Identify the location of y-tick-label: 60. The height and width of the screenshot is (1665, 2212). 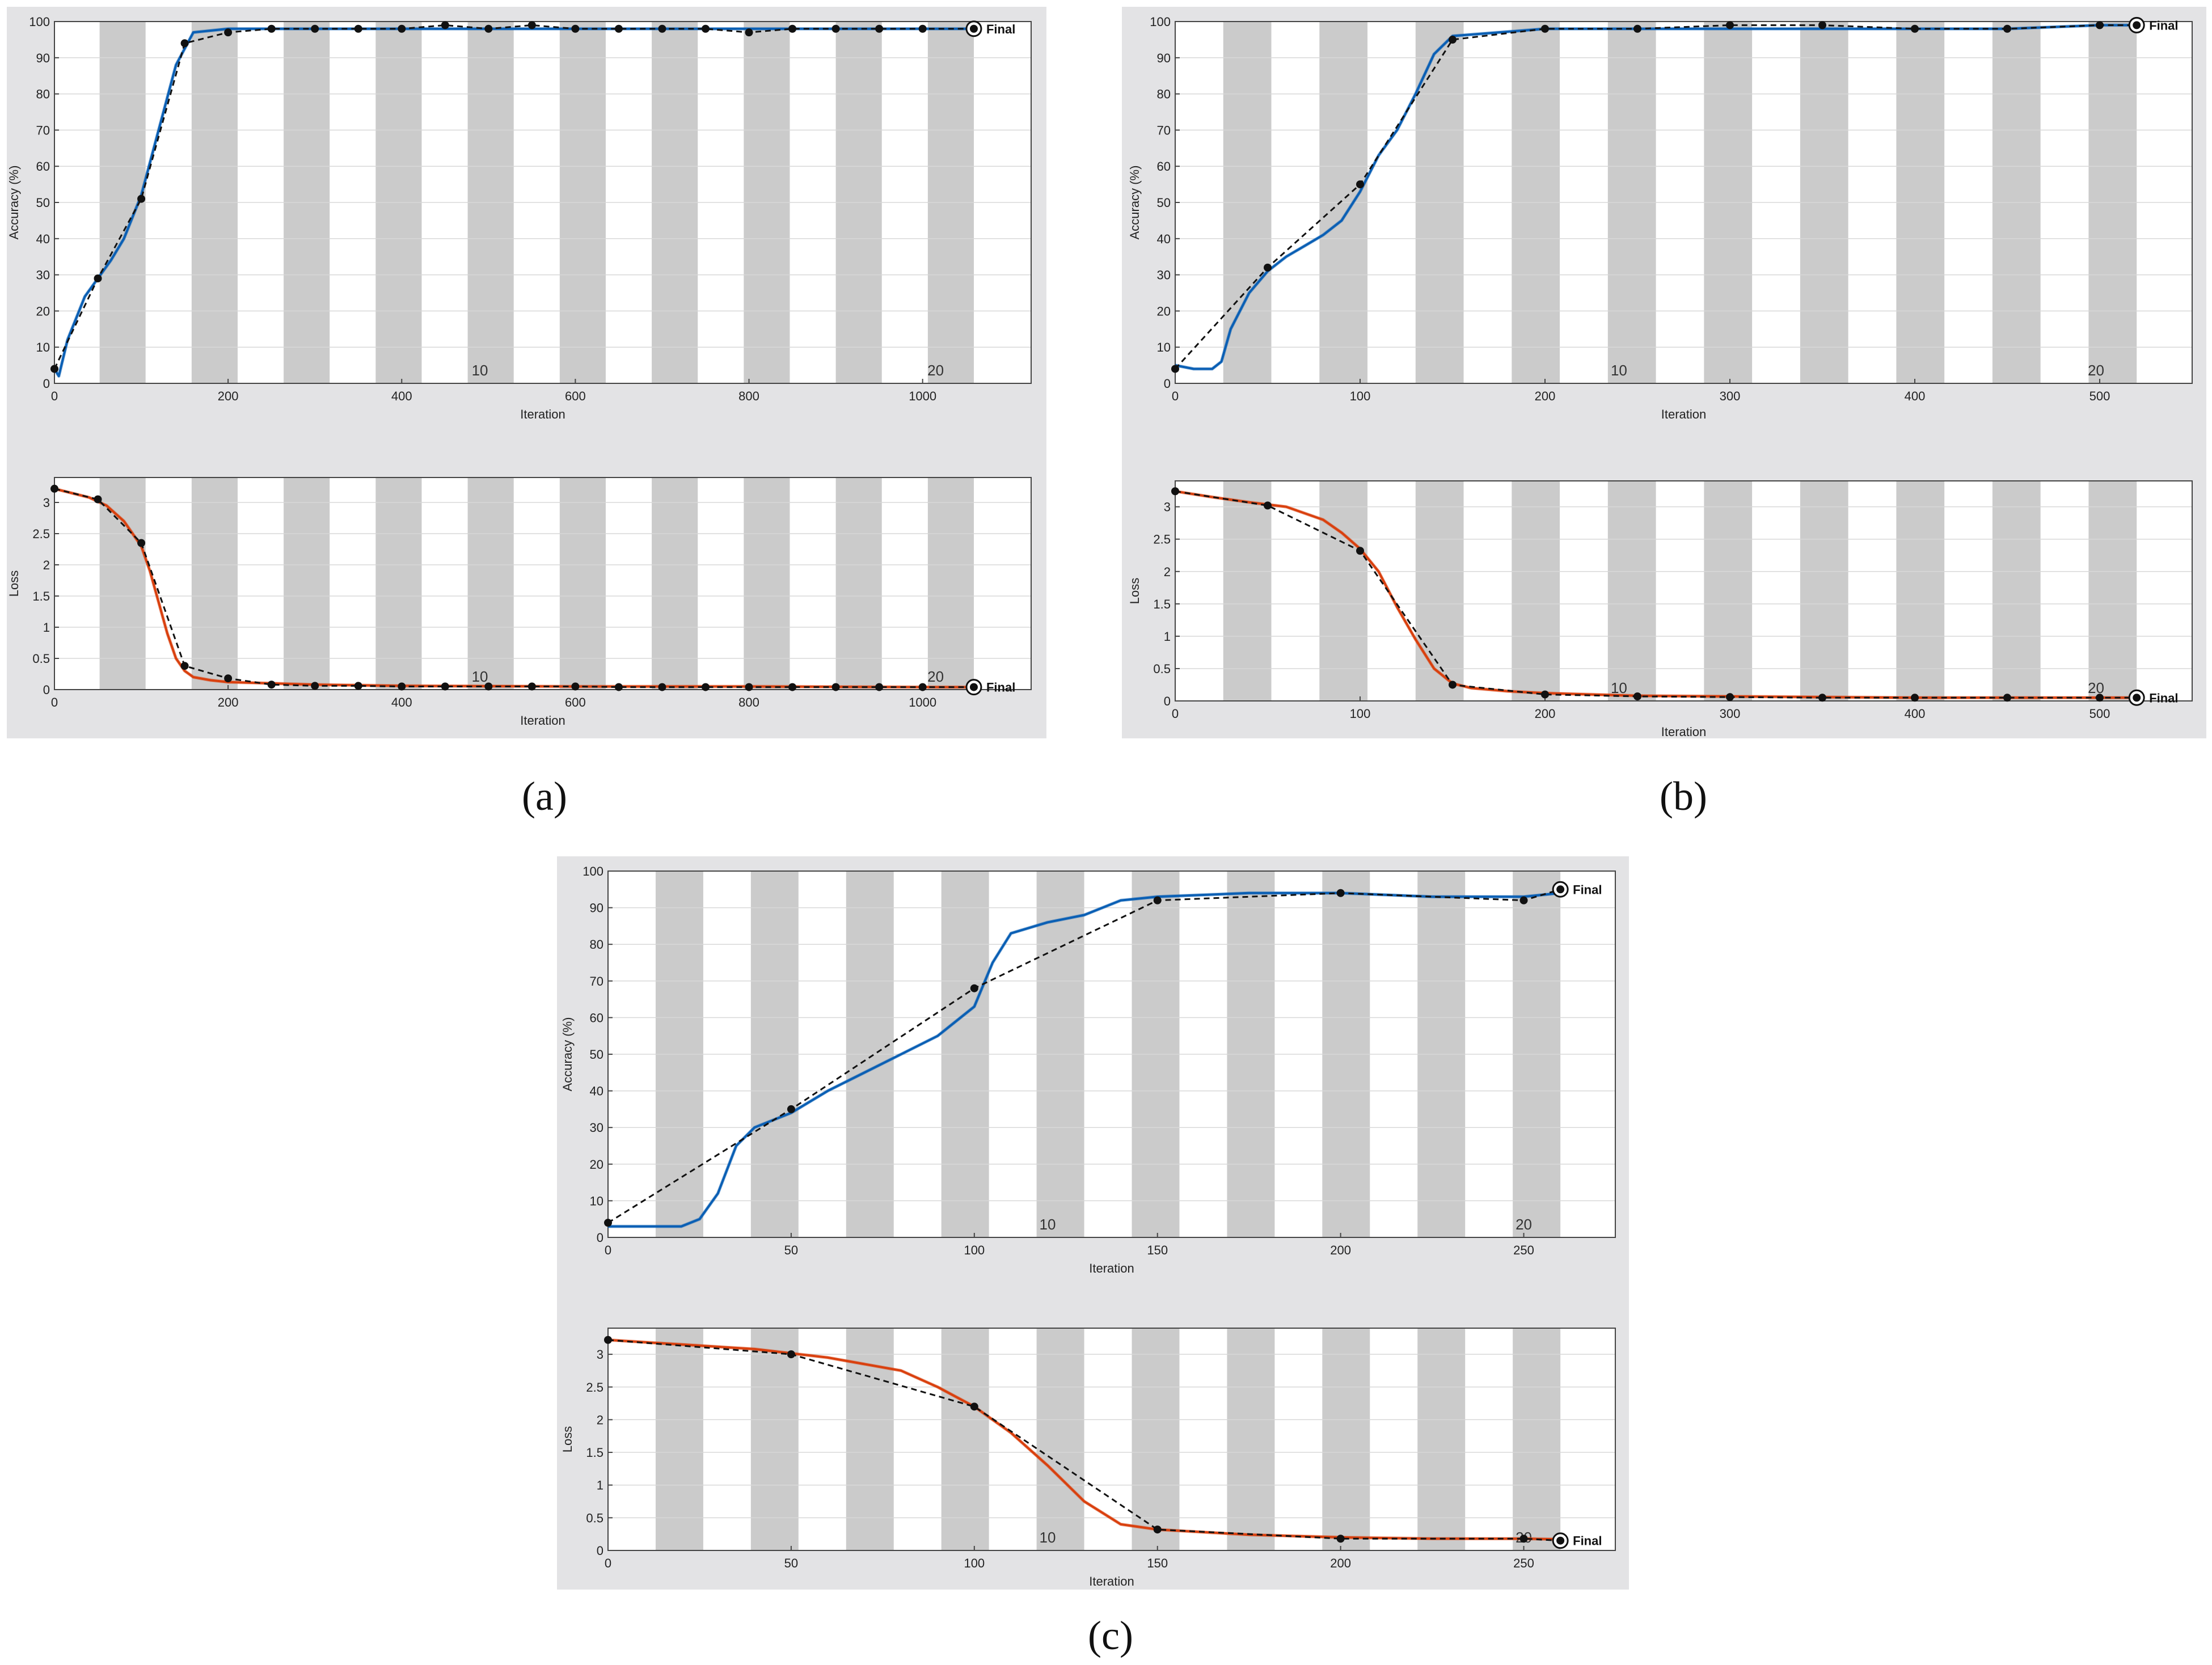
(43, 167).